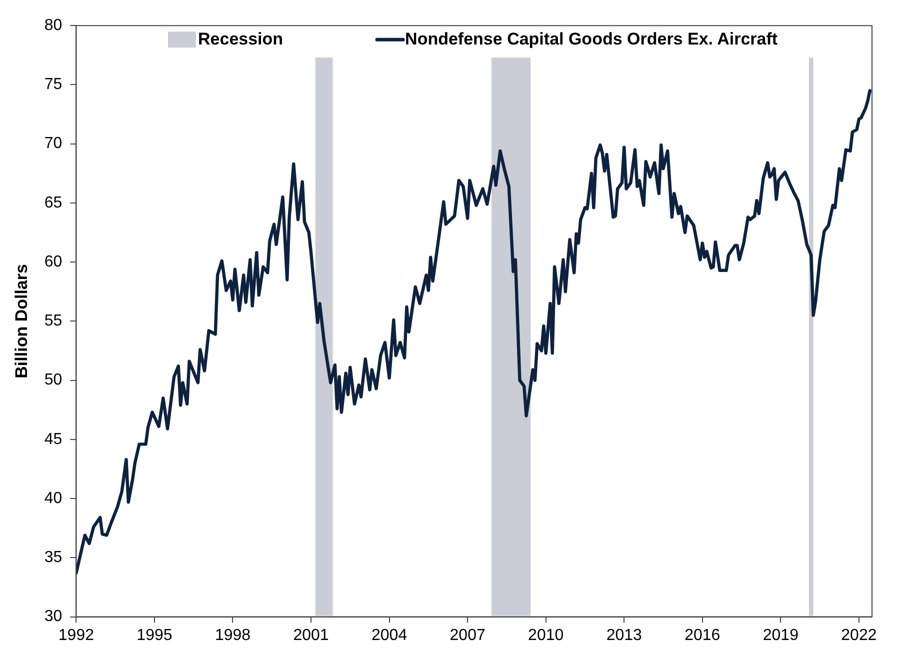  What do you see at coordinates (53, 380) in the screenshot?
I see `y-tick-label: 50` at bounding box center [53, 380].